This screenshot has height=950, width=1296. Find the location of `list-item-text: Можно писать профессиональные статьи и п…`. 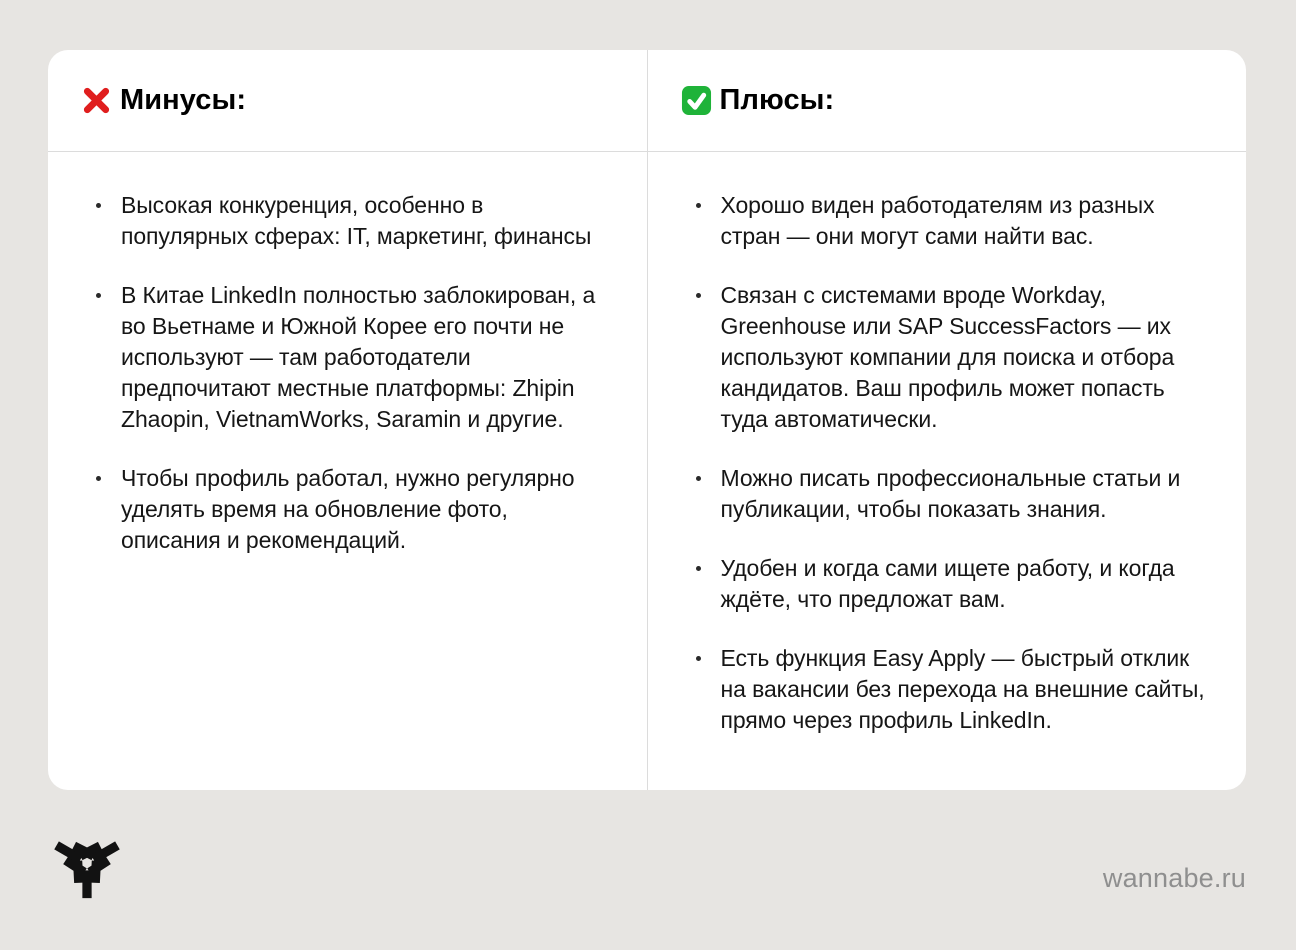

list-item-text: Можно писать профессиональные статьи и п… is located at coordinates (950, 493).